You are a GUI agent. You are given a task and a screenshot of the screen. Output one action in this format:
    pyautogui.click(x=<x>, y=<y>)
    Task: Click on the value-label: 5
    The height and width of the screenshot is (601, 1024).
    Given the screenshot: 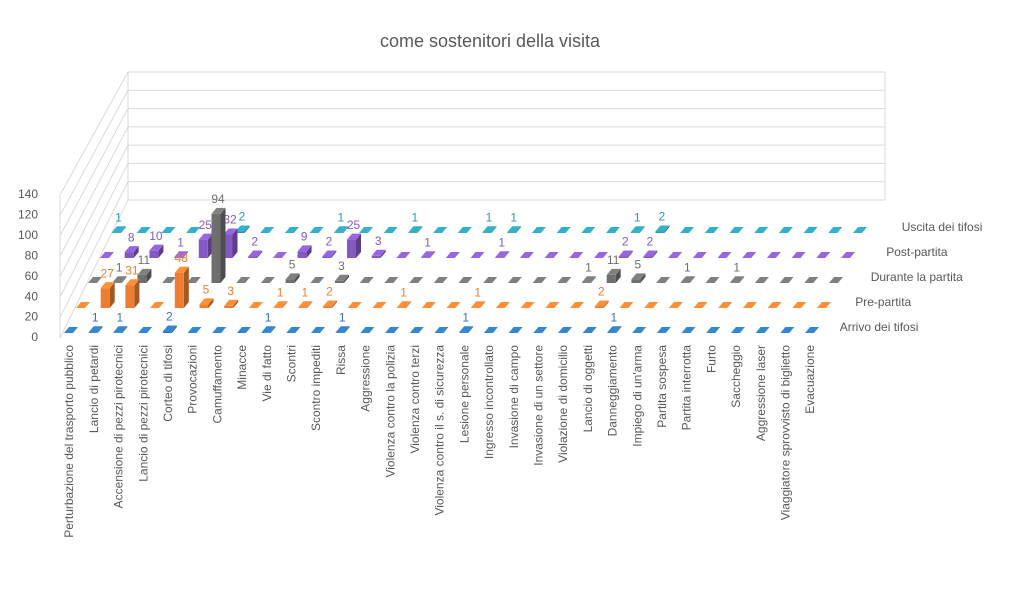 What is the action you would take?
    pyautogui.click(x=638, y=264)
    